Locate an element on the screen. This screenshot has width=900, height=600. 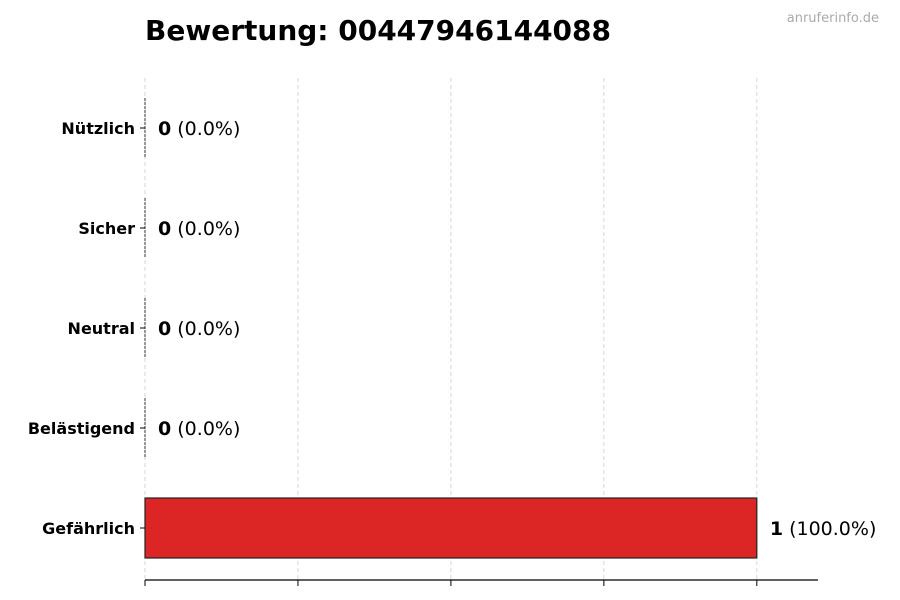
category-label: Sicher is located at coordinates (106, 228).